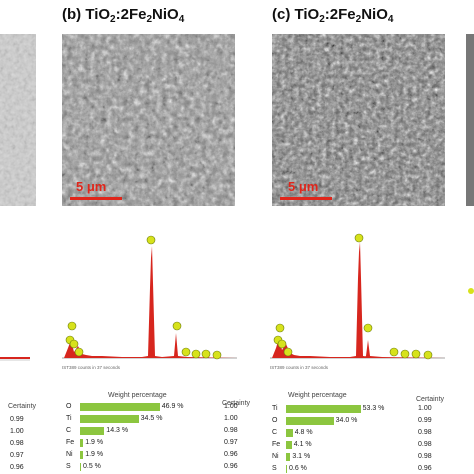  I want to click on scale-label-c: 5 μm, so click(303, 186).